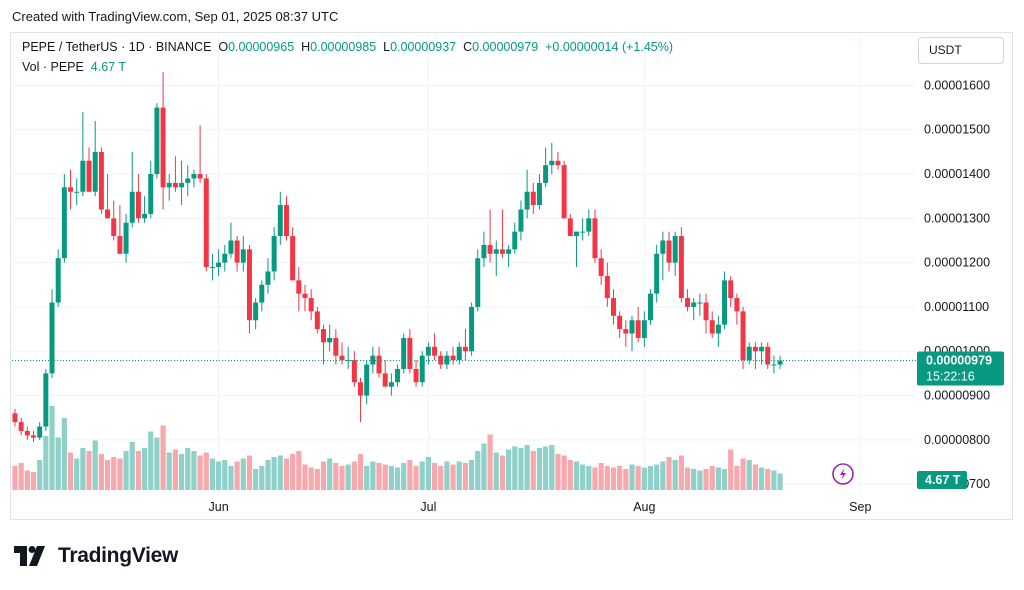 Image resolution: width=1024 pixels, height=590 pixels. Describe the element at coordinates (423, 47) in the screenshot. I see `low-value: 0.00000937` at that location.